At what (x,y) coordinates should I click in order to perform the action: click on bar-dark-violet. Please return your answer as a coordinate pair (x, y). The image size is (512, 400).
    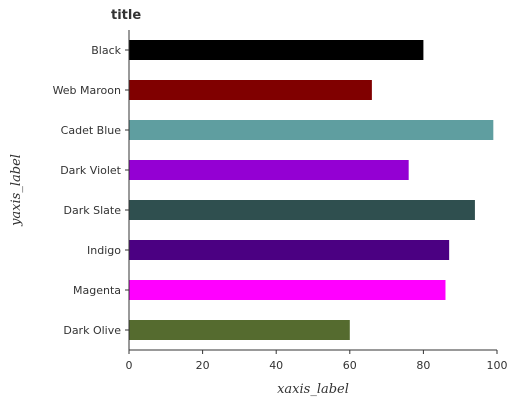
    Looking at the image, I should click on (269, 170).